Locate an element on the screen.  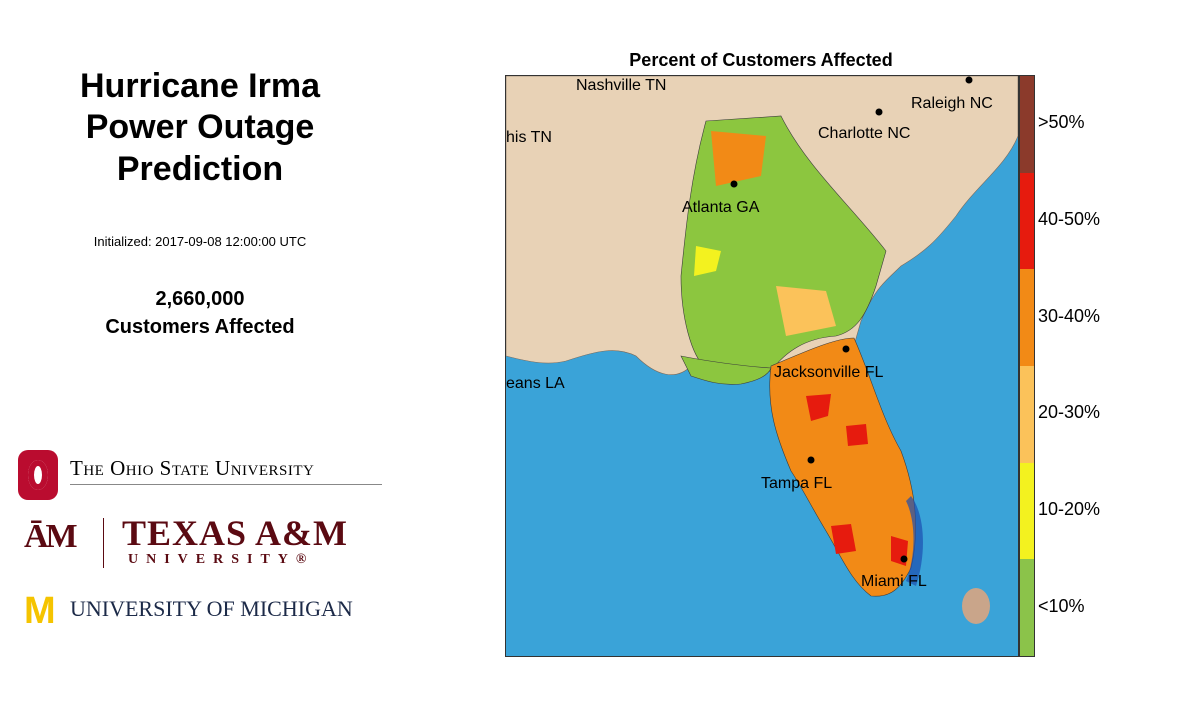
page-title: Hurricane Irma Power Outage Prediction is located at coordinates (200, 127).